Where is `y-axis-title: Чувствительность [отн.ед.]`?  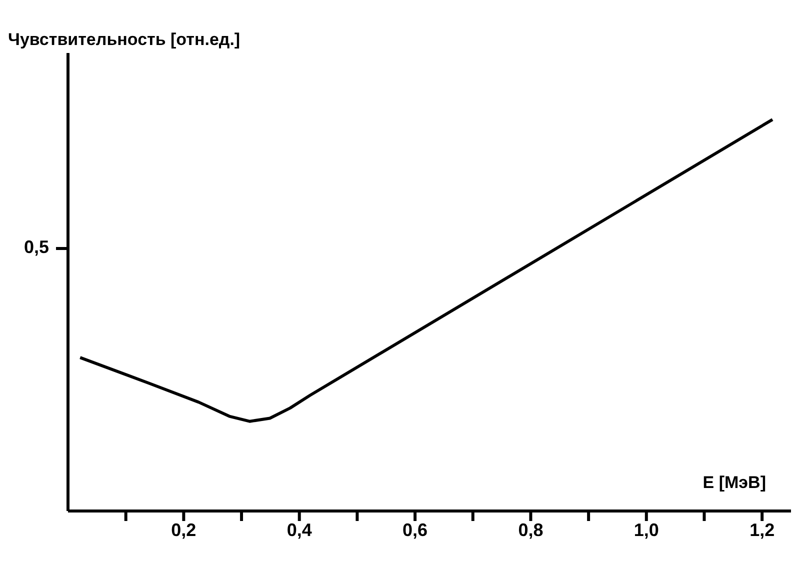 y-axis-title: Чувствительность [отн.ед.] is located at coordinates (124, 40).